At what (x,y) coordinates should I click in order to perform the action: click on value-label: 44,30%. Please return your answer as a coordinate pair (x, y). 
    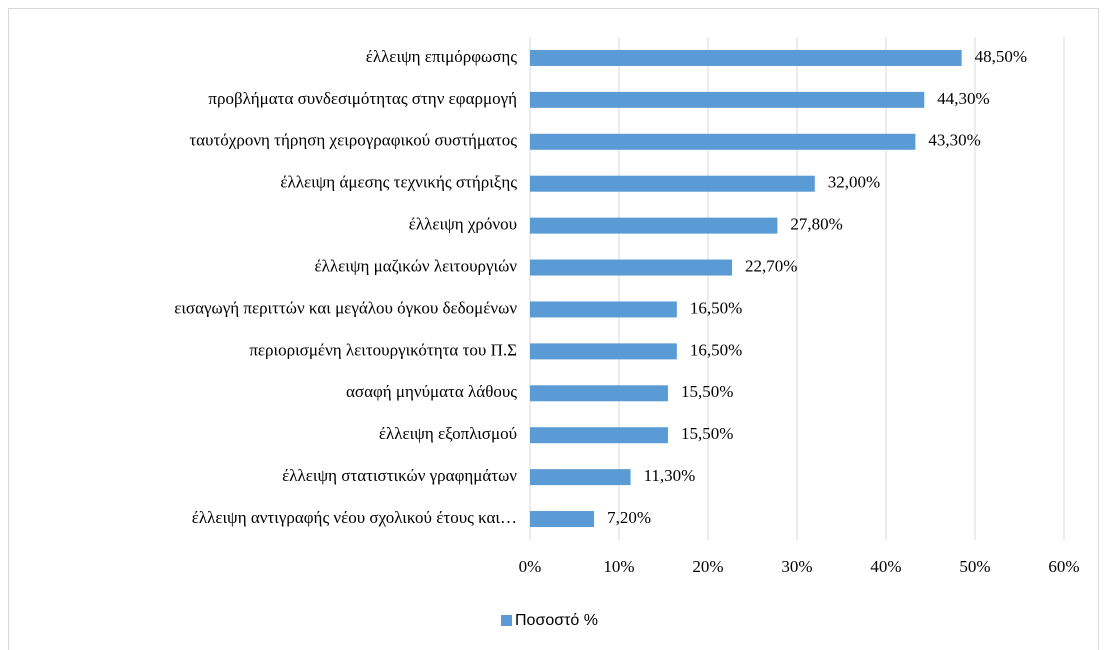
    Looking at the image, I should click on (963, 98).